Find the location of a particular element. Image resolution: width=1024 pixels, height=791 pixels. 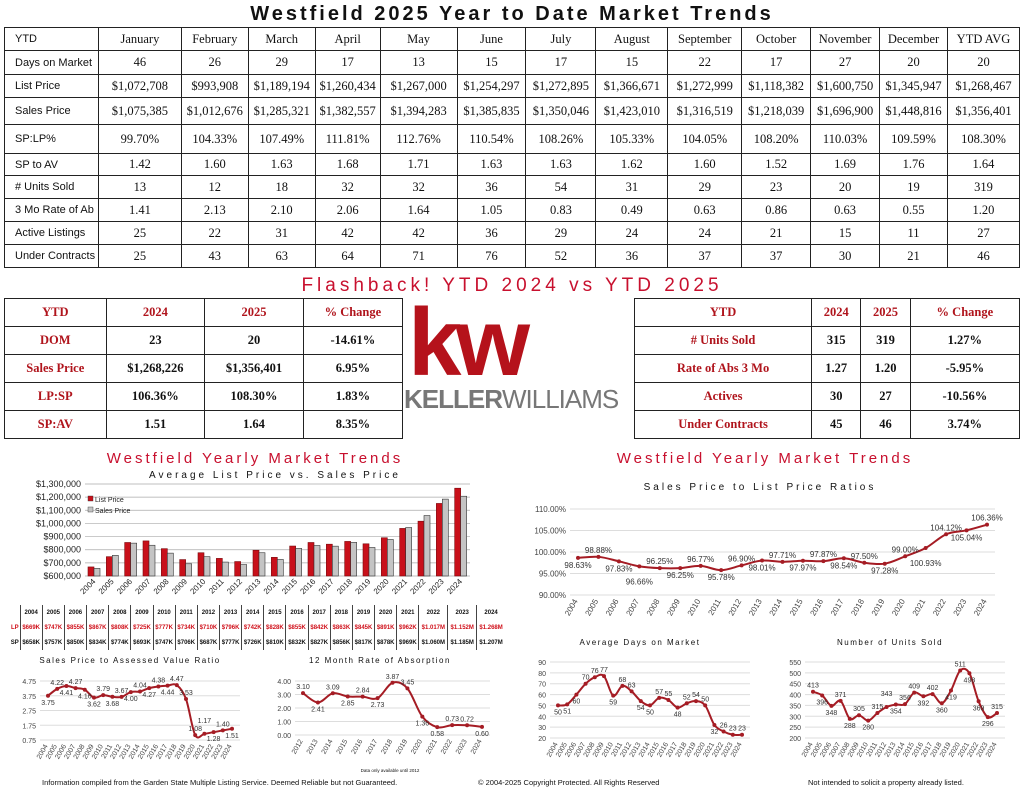

year-cell: 2010 is located at coordinates (164, 612).